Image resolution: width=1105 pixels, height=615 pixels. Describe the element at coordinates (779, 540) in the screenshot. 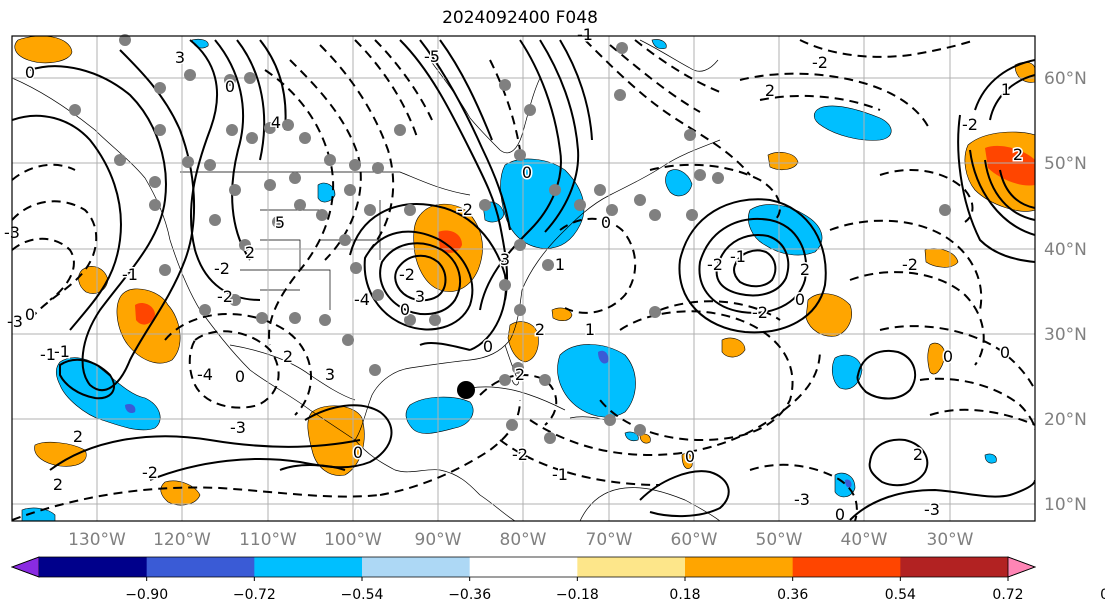

I see `lon-label: 50°W` at that location.